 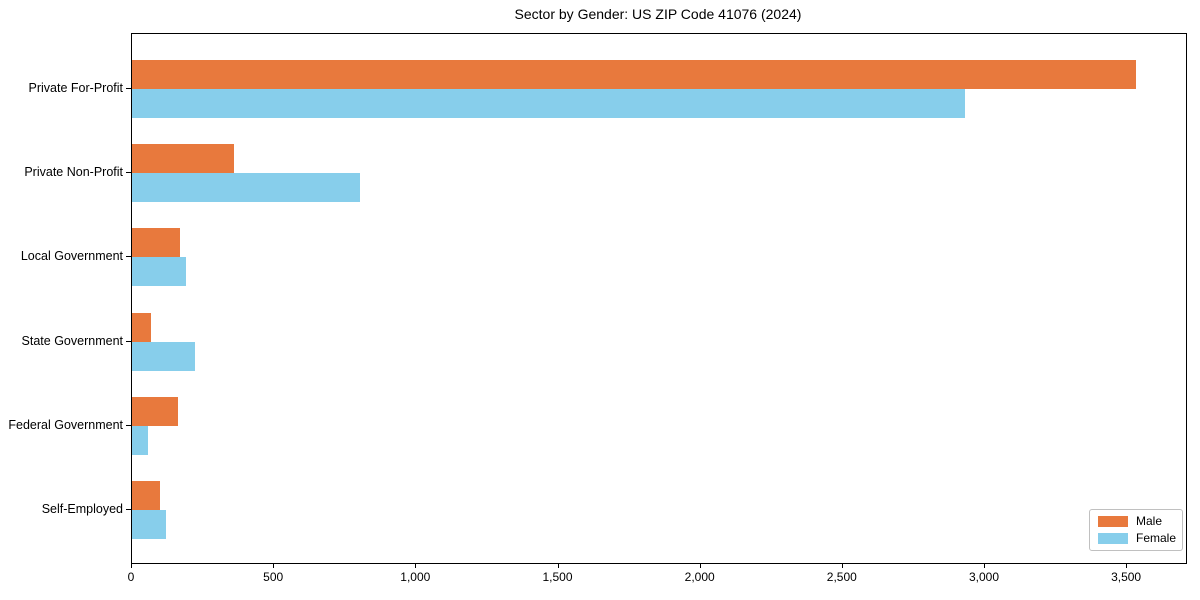 I want to click on legend-label-female: Female, so click(x=1156, y=538).